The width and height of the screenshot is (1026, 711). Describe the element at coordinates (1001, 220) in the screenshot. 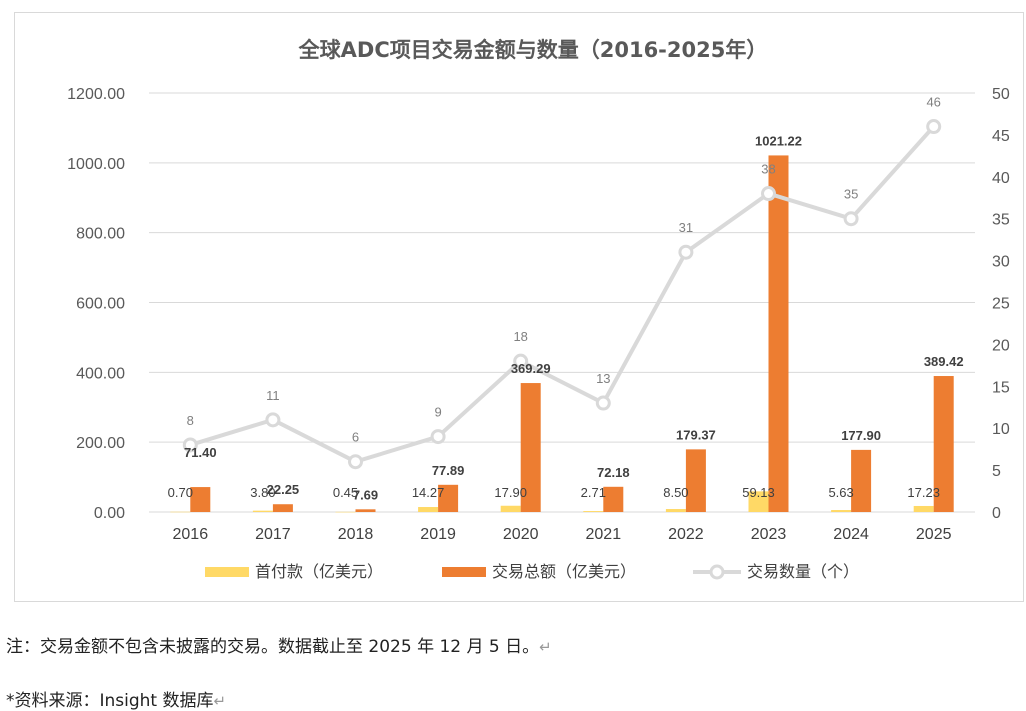

I see `y-right-tick-label: 35` at that location.